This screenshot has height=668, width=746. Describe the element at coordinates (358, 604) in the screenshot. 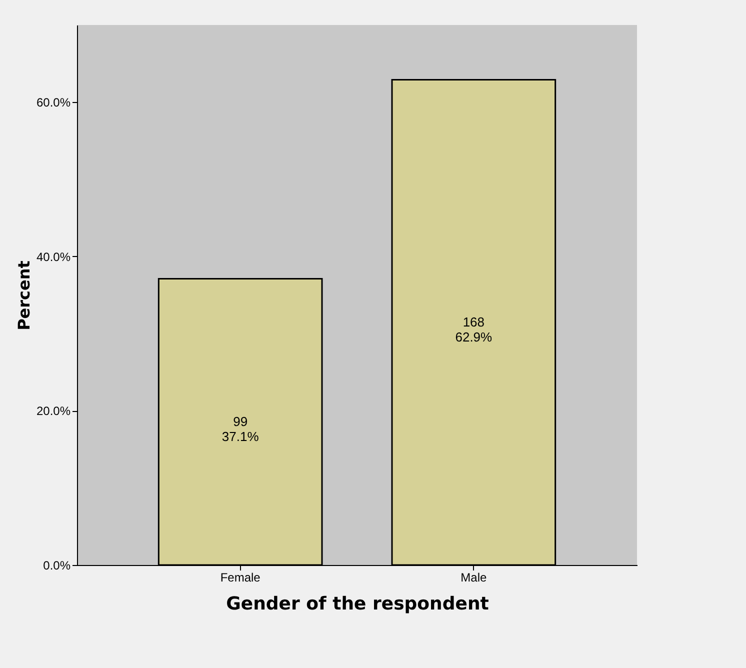

I see `x-axis-title: Gender of the respondent` at that location.